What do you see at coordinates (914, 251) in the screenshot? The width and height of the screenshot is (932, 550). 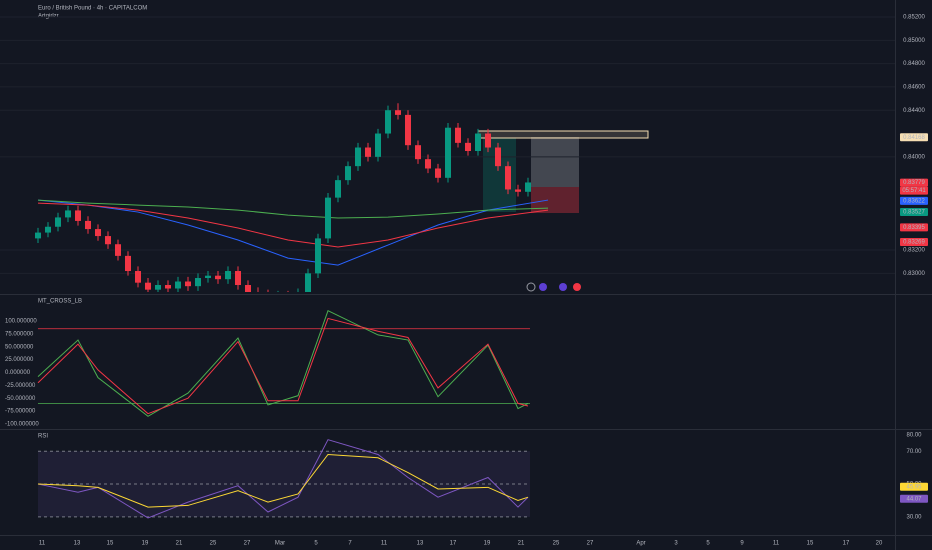 I see `y-tick-label: 0.83200` at bounding box center [914, 251].